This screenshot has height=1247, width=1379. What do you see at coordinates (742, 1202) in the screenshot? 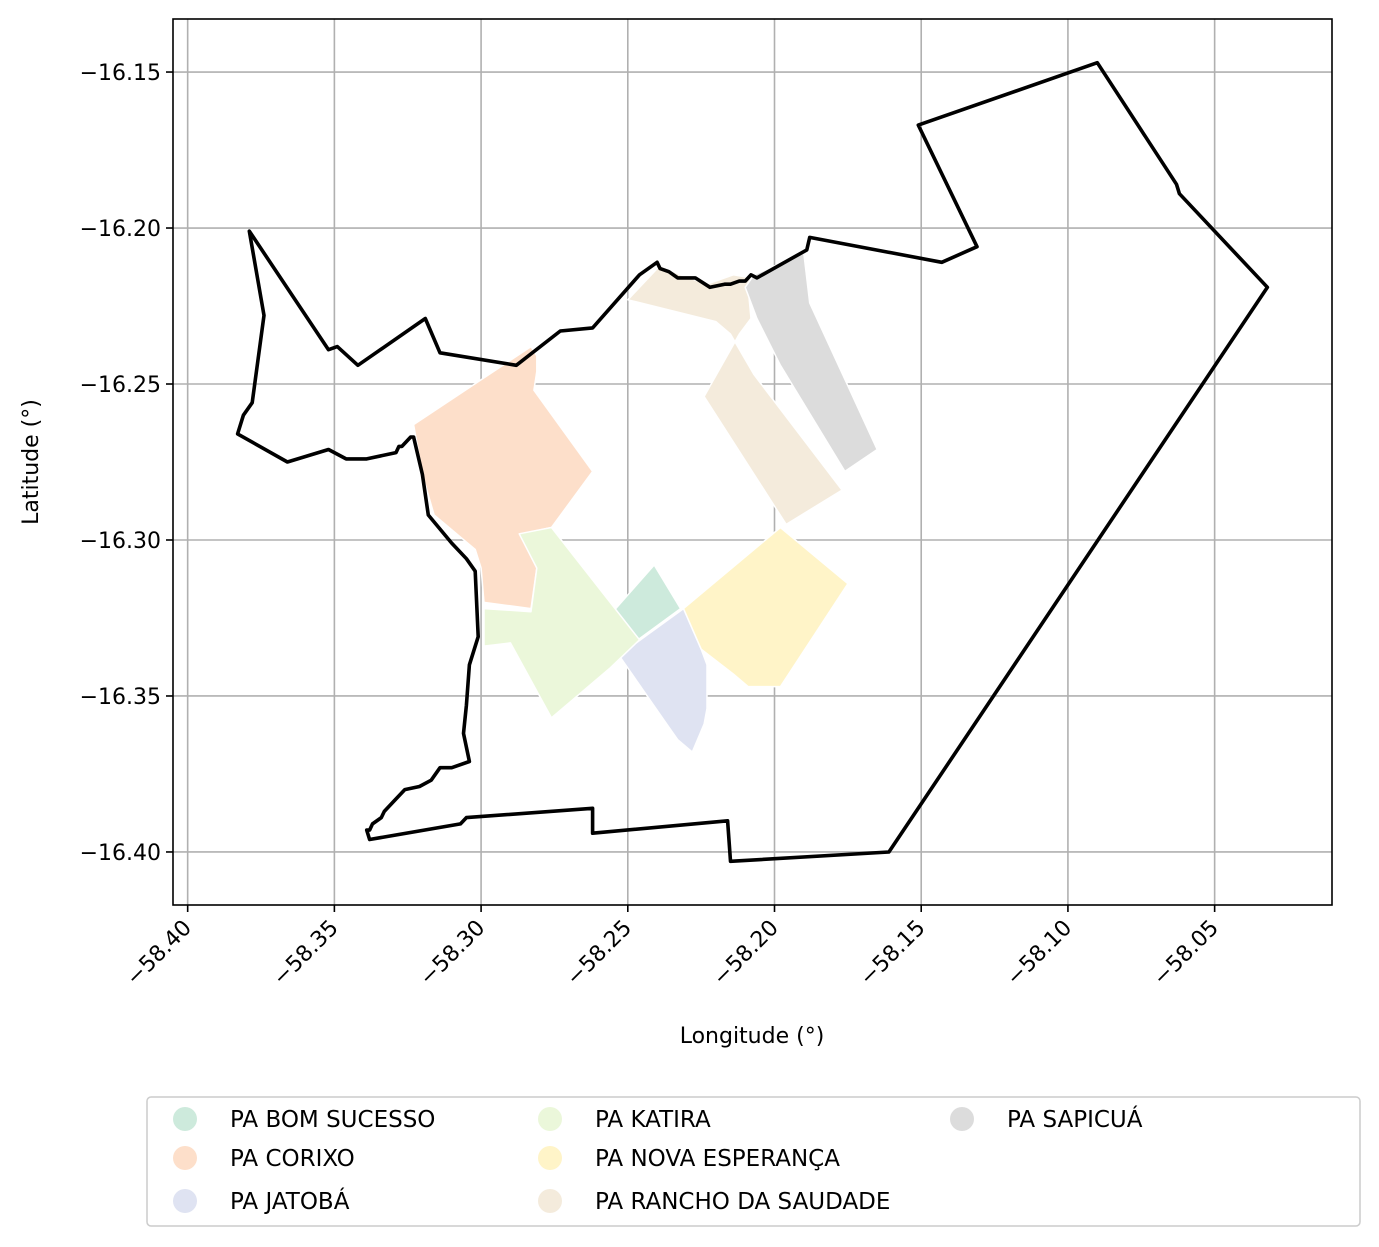
I see `legend-label: PA RANCHO DA SAUDADE` at bounding box center [742, 1202].